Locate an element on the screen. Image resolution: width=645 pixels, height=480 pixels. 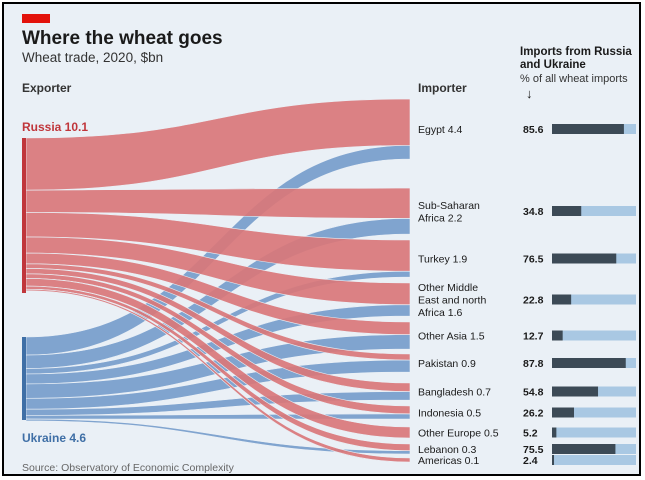
bar-value-turkey is located at coordinates (584, 258).